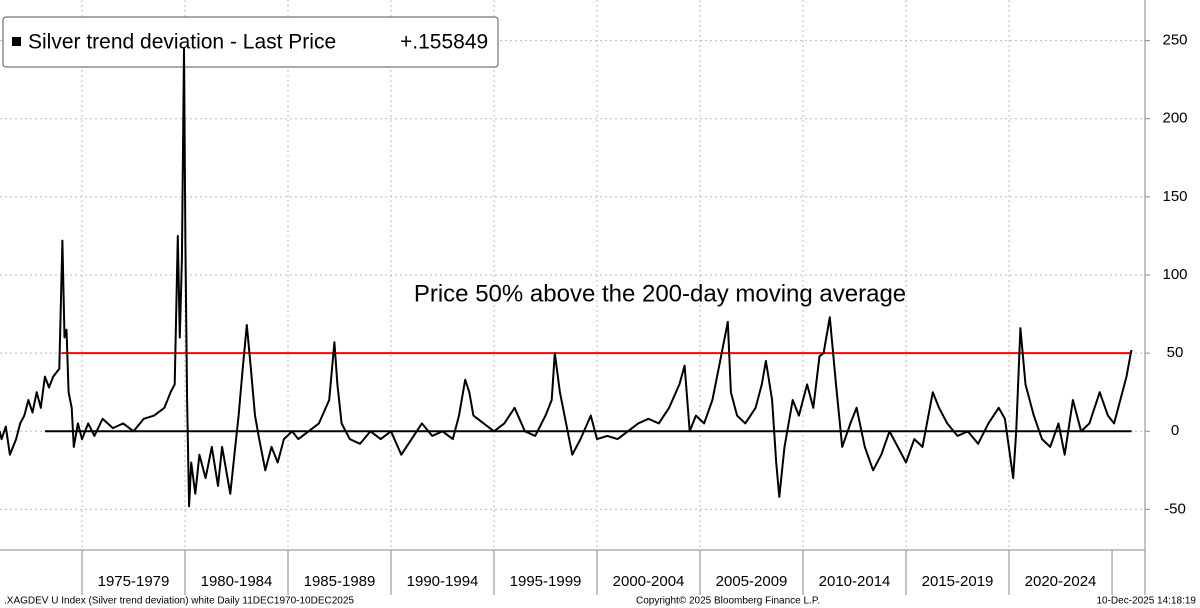 This screenshot has height=608, width=1200. I want to click on x-tick-label: 2005-2009, so click(752, 581).